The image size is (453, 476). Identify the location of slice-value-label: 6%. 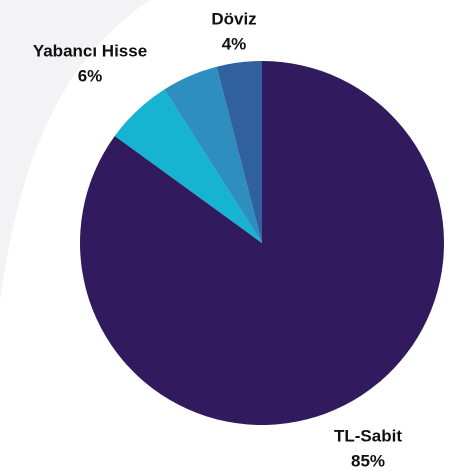
(90, 75).